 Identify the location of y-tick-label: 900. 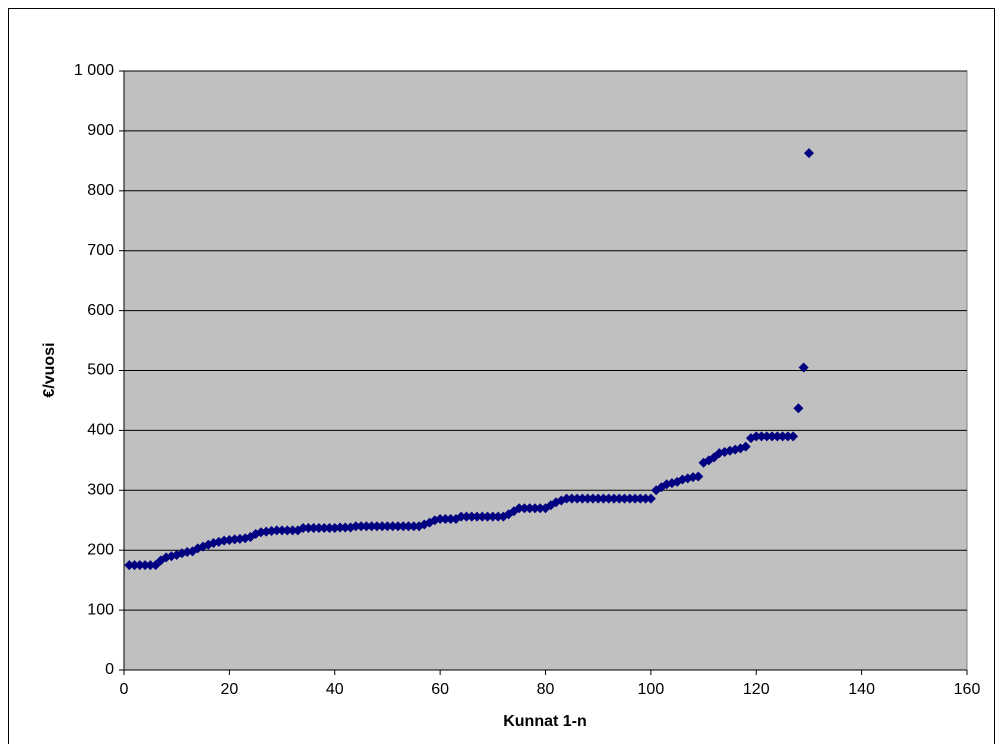
(100, 130).